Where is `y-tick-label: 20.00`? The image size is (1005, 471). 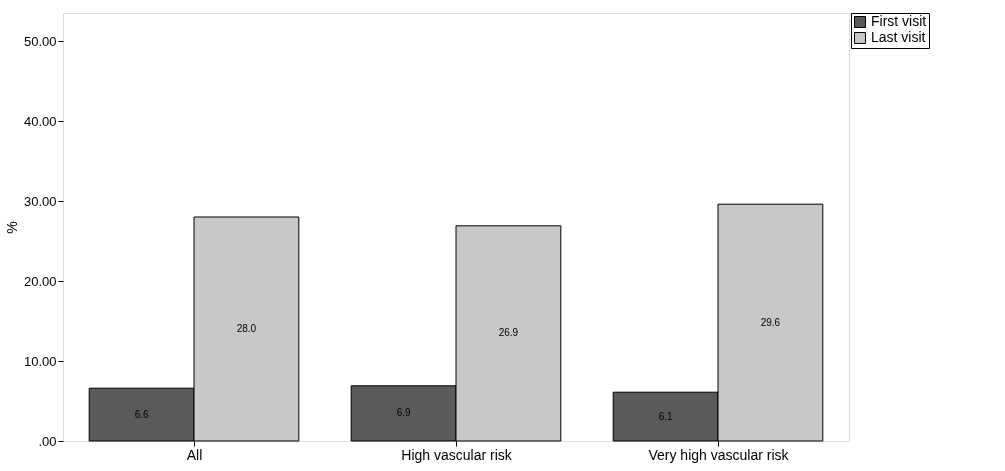 y-tick-label: 20.00 is located at coordinates (40, 281).